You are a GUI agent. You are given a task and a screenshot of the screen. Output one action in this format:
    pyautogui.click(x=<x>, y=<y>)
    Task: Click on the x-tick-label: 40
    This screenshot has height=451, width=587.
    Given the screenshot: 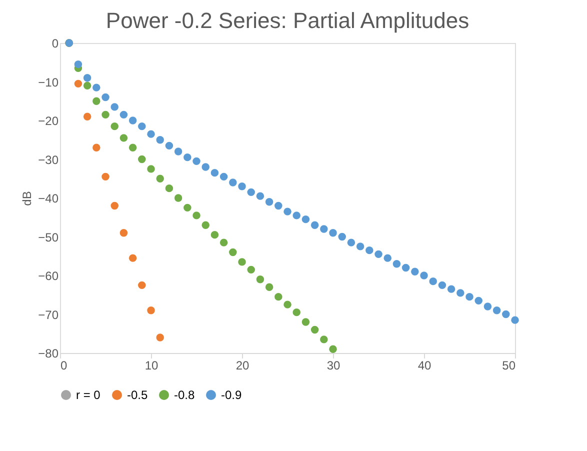 What is the action you would take?
    pyautogui.click(x=425, y=365)
    